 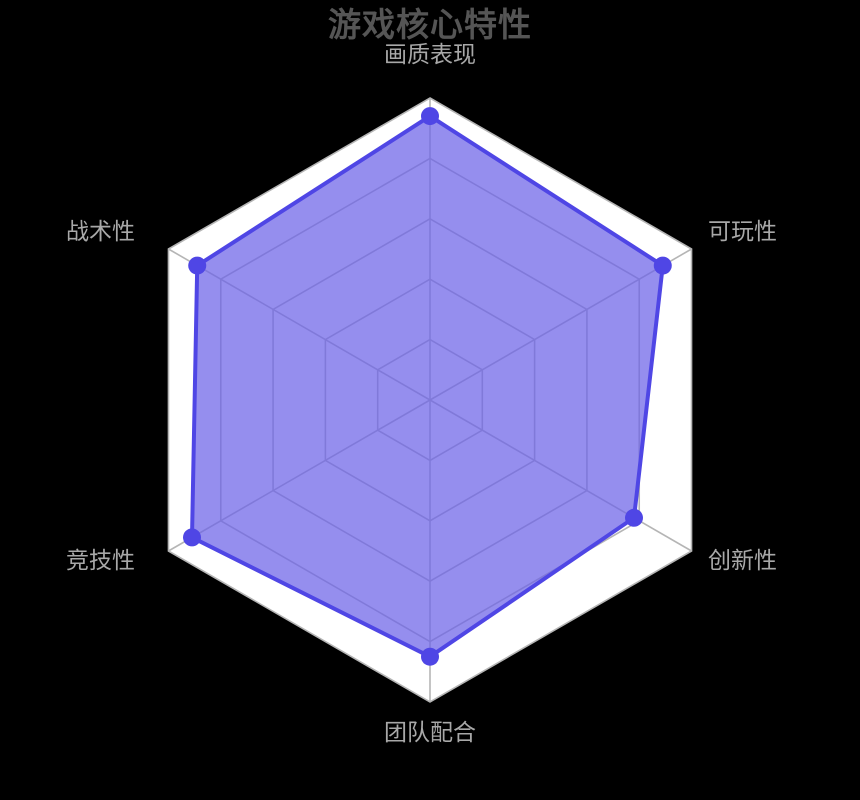 What do you see at coordinates (430, 656) in the screenshot?
I see `data-point-团队配合` at bounding box center [430, 656].